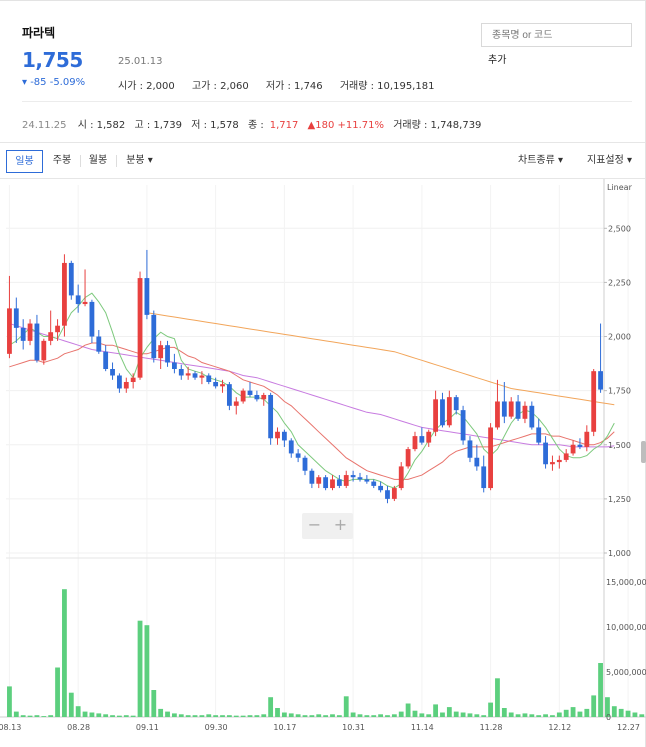  I want to click on tab-monthly: 월봉, so click(98, 160).